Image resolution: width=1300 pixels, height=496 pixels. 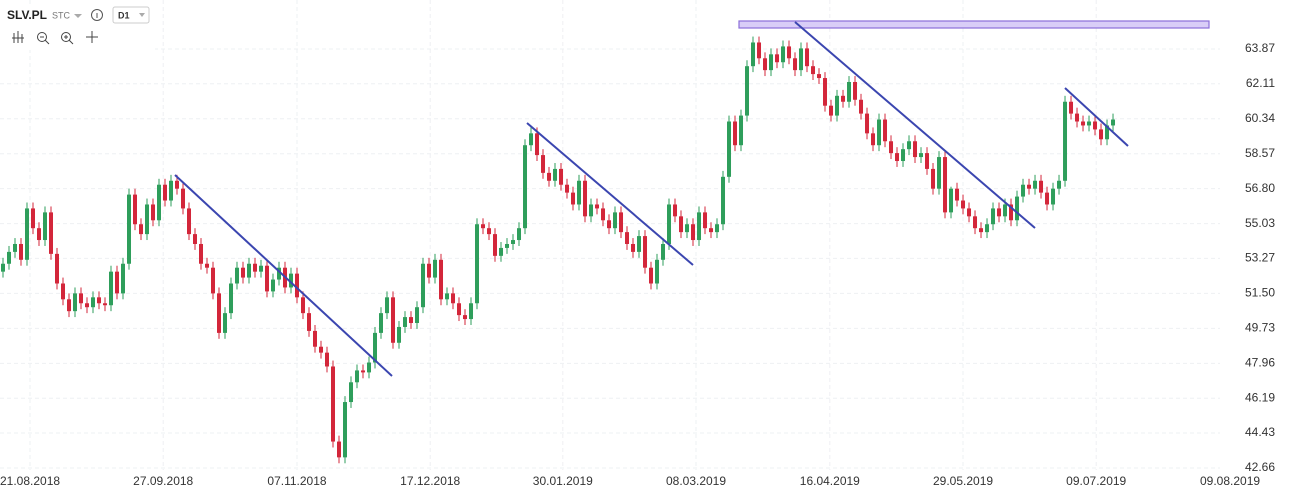 I want to click on interval: D1, so click(x=124, y=15).